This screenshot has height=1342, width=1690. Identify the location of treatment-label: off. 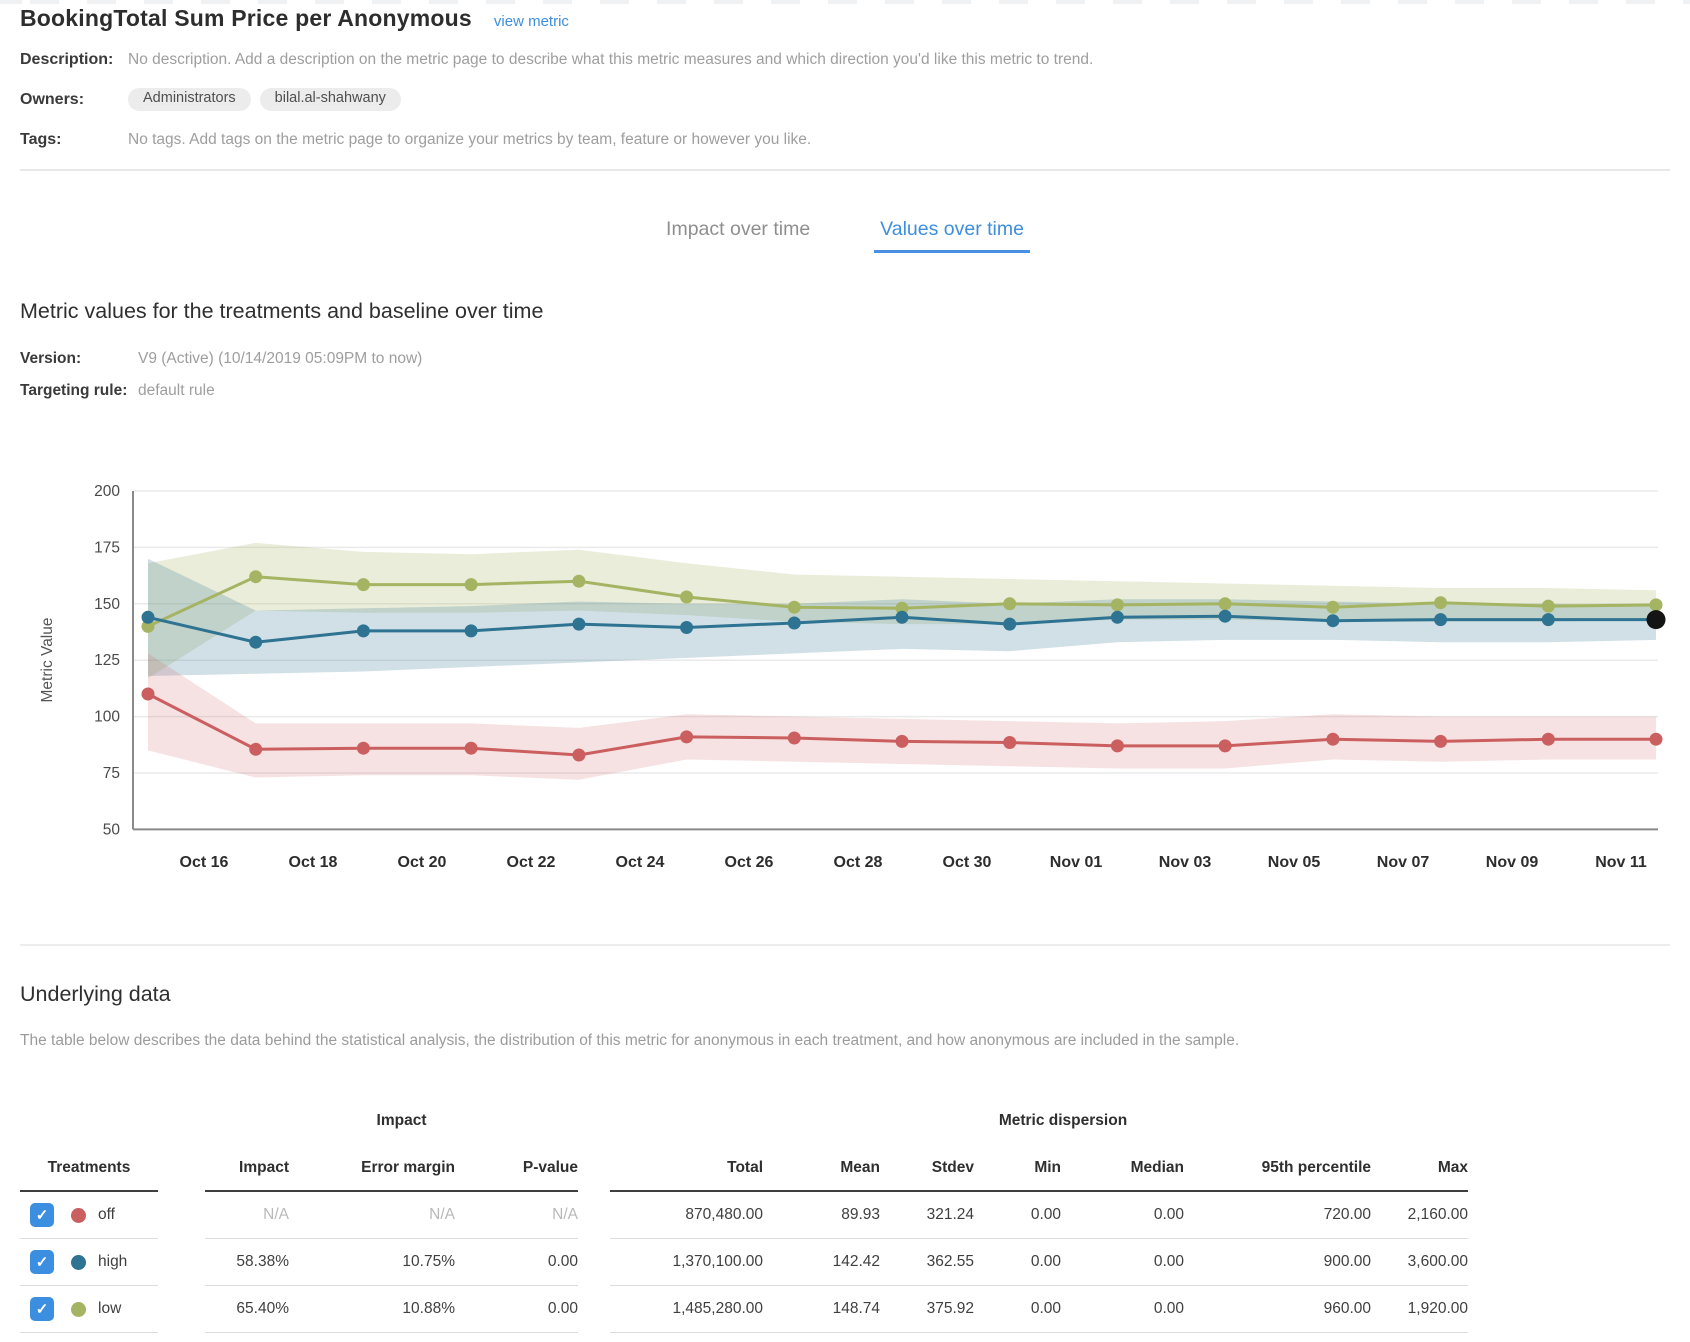
(106, 1214).